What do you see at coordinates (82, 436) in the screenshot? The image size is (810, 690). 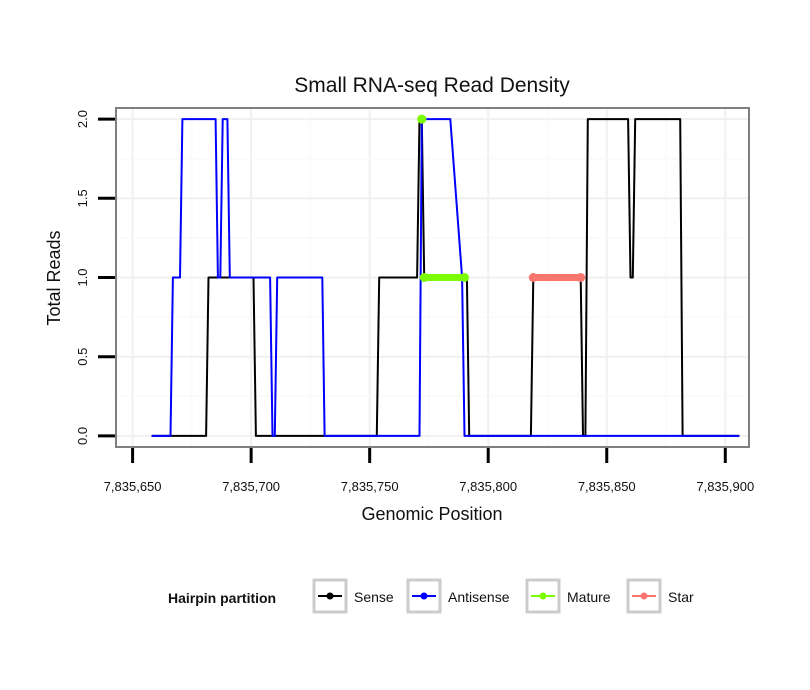 I see `y-tick-label: 0.0` at bounding box center [82, 436].